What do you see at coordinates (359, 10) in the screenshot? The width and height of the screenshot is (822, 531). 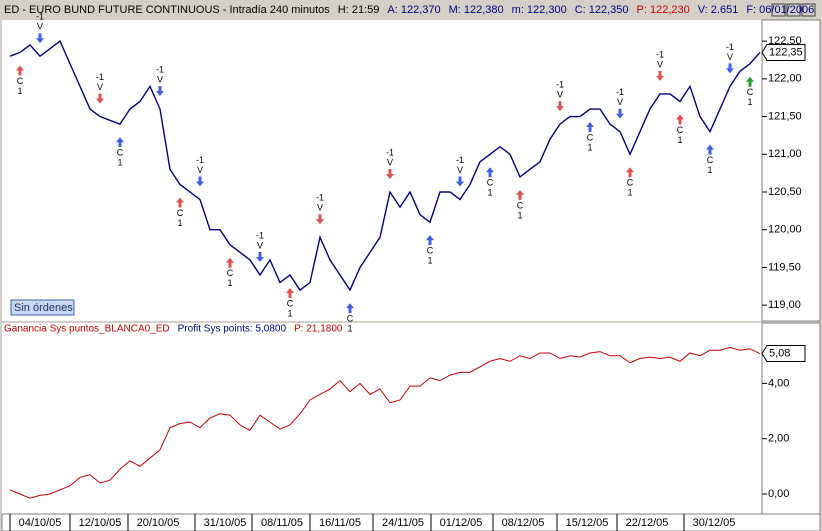 I see `header-text: H: 21:59` at bounding box center [359, 10].